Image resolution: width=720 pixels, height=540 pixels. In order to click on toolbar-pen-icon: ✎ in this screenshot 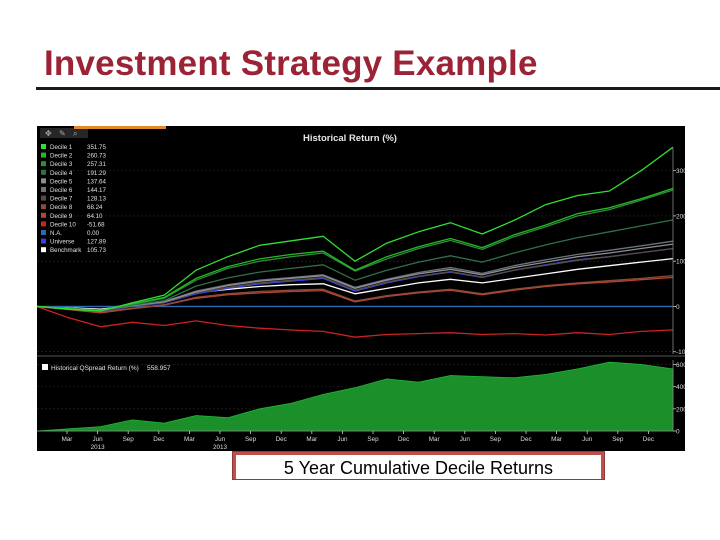, I will do `click(62, 133)`.